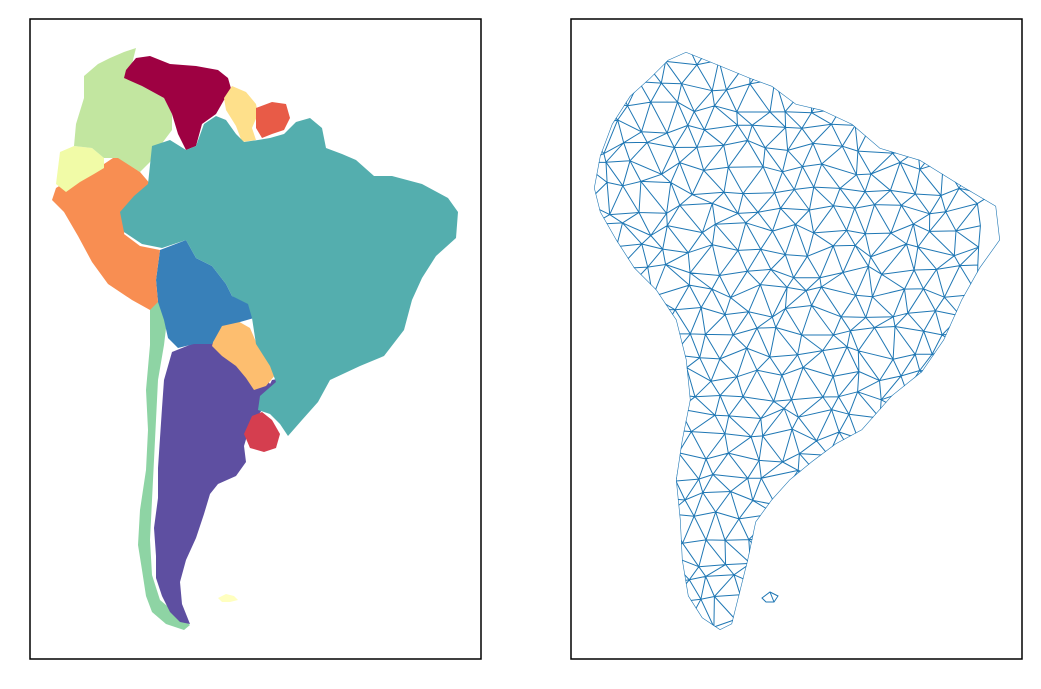 The width and height of the screenshot is (1041, 689). What do you see at coordinates (164, 465) in the screenshot?
I see `region-chile` at bounding box center [164, 465].